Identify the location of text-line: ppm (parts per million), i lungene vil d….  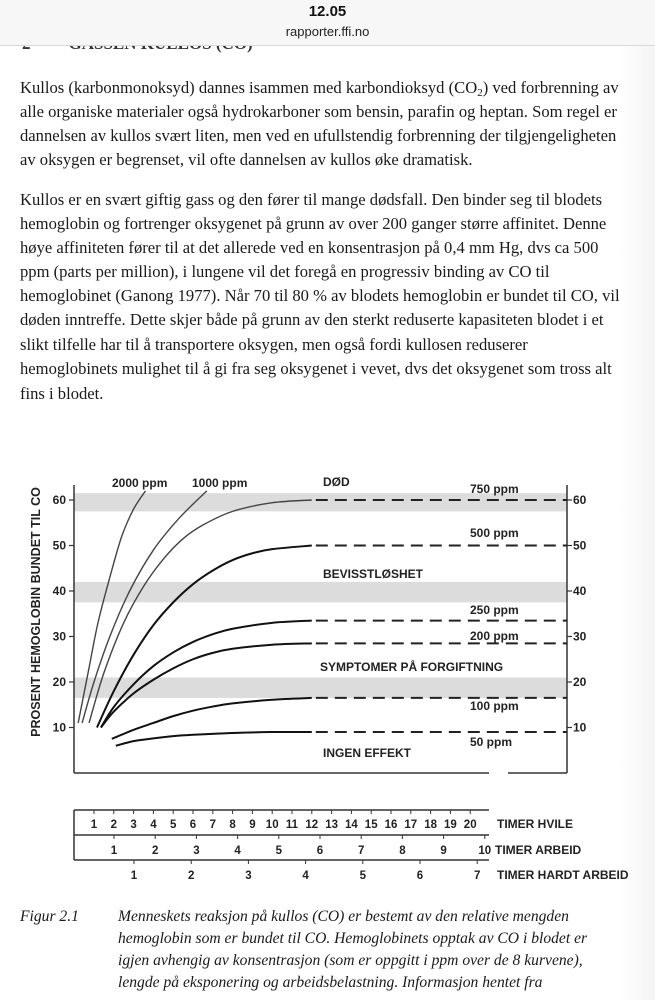
(285, 271).